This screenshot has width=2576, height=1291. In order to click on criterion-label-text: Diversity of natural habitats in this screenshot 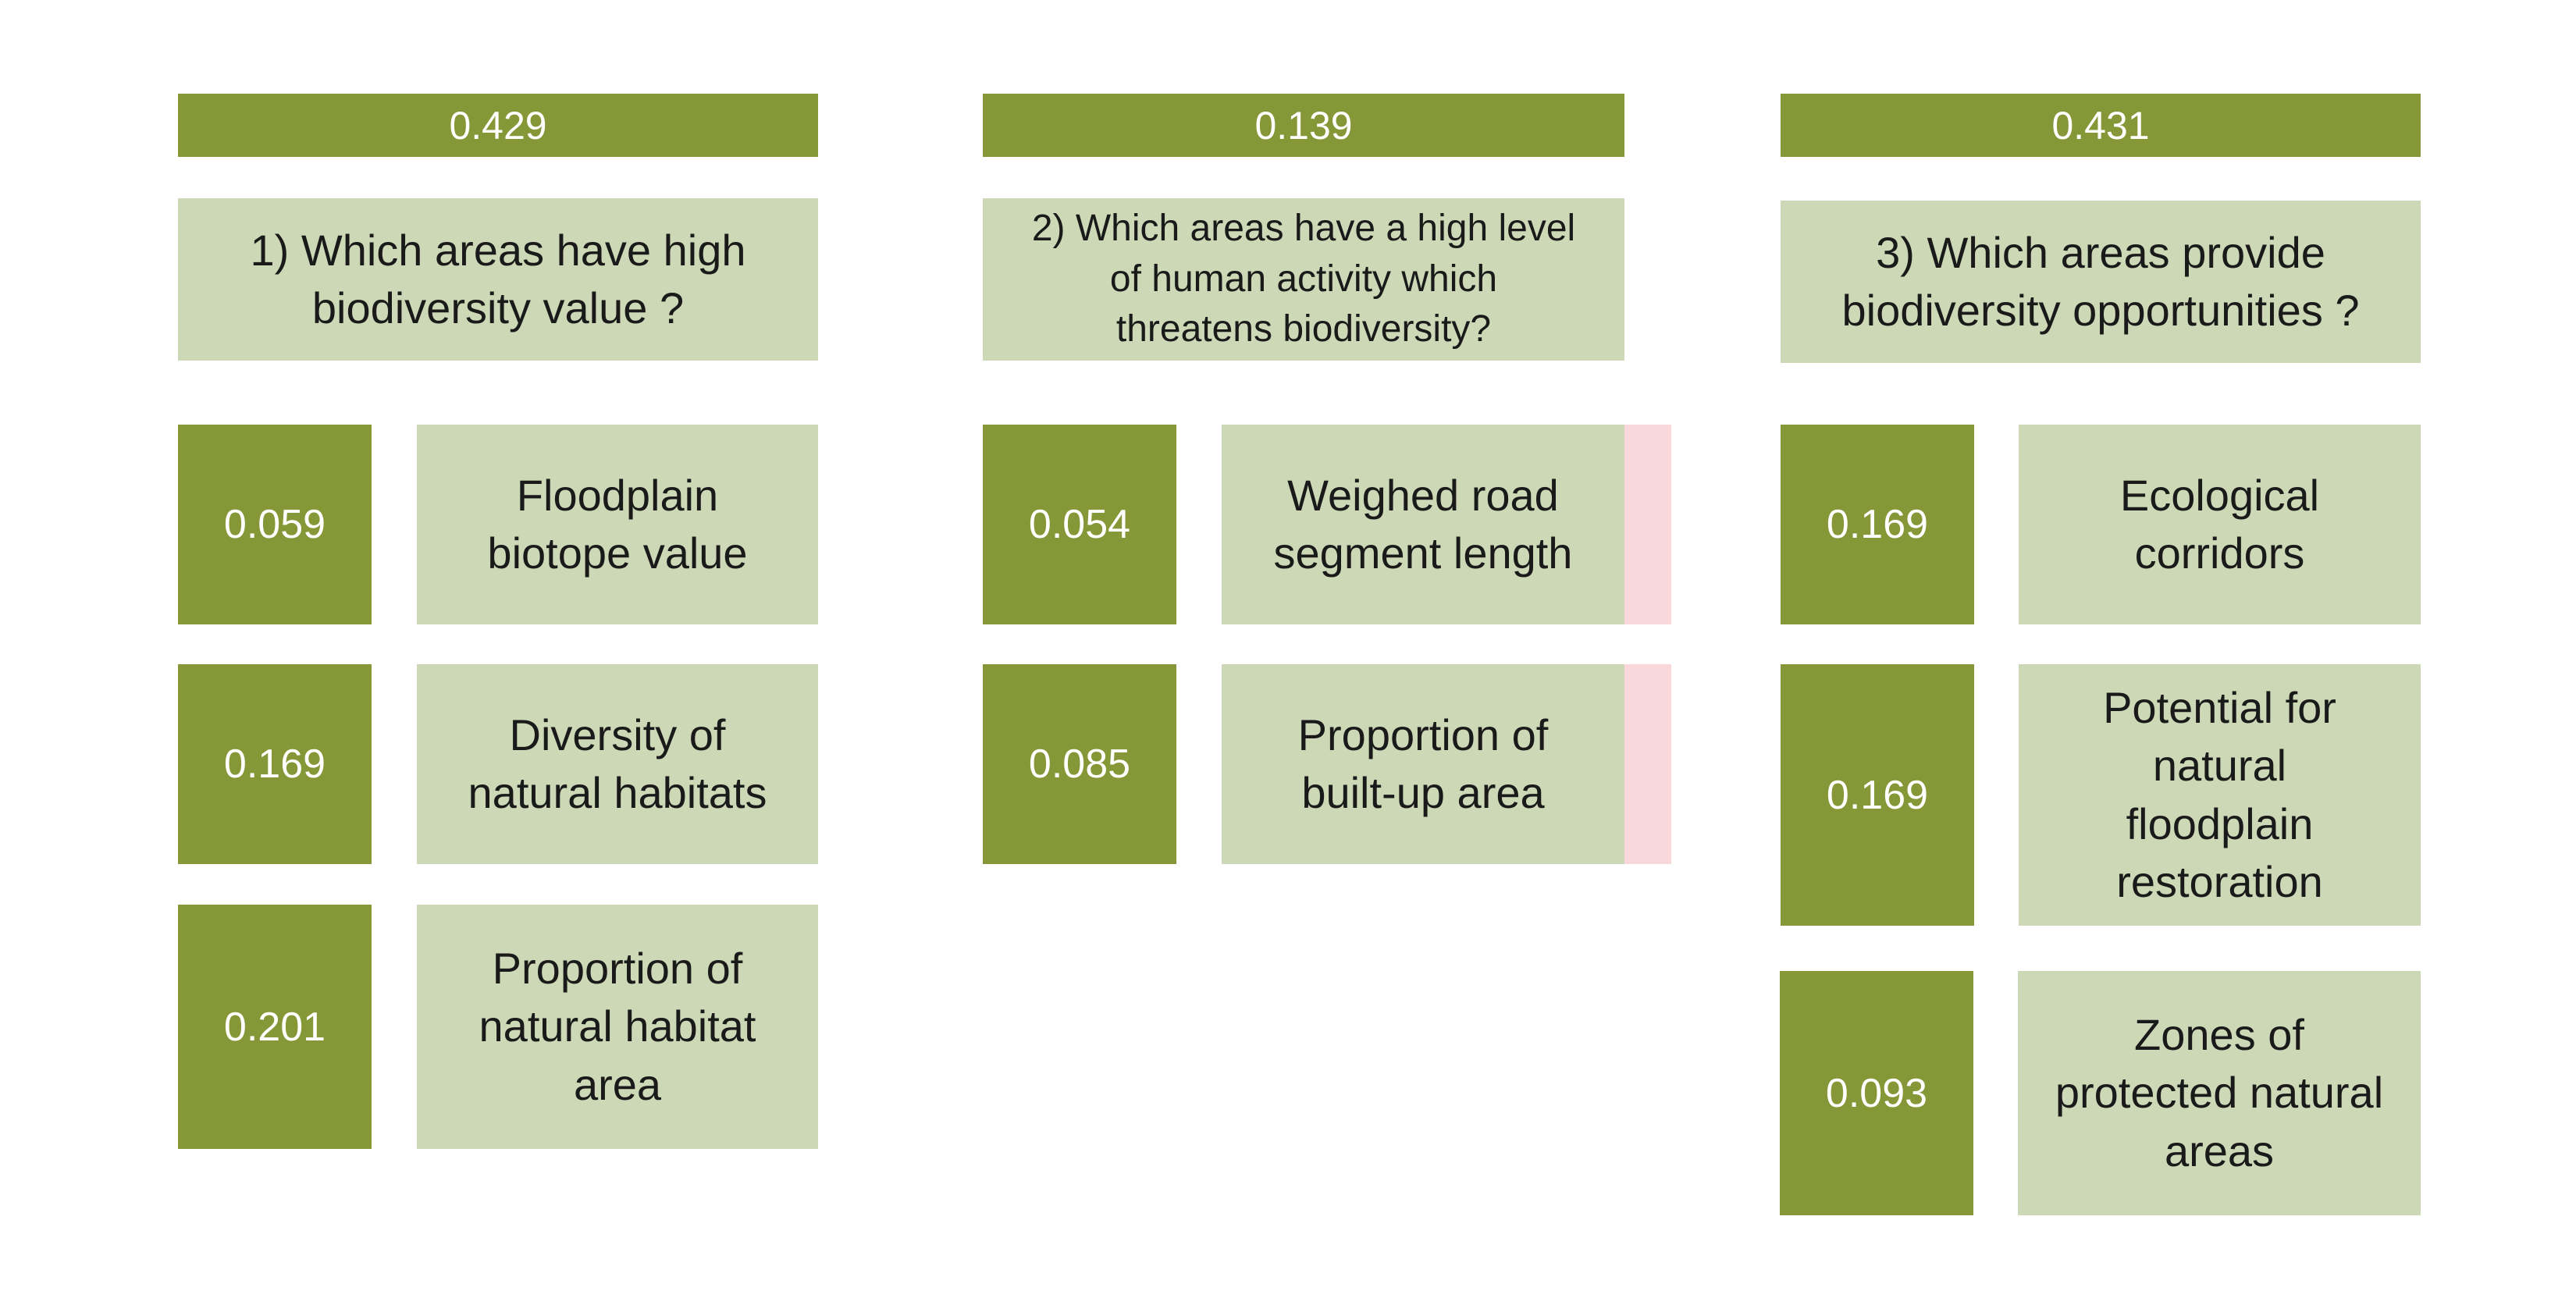, I will do `click(617, 763)`.